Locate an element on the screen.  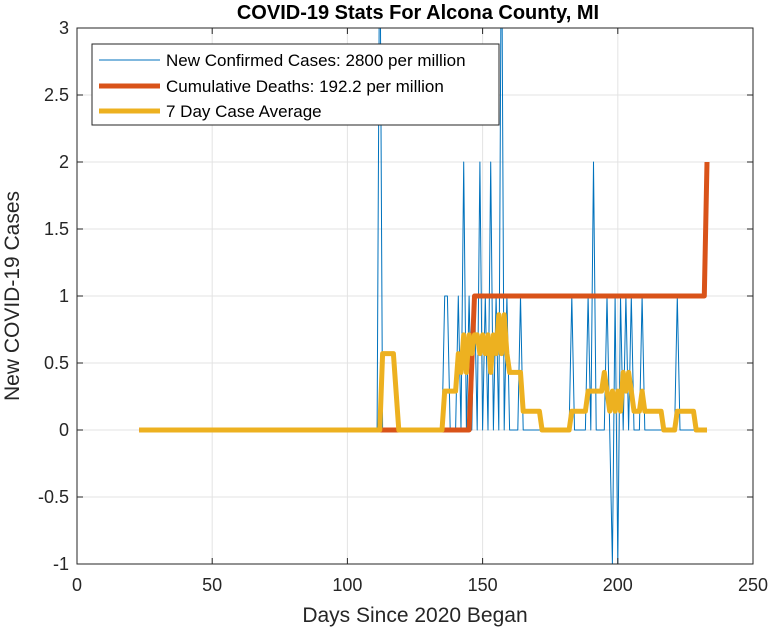
y-tick-label: 1 is located at coordinates (64, 296).